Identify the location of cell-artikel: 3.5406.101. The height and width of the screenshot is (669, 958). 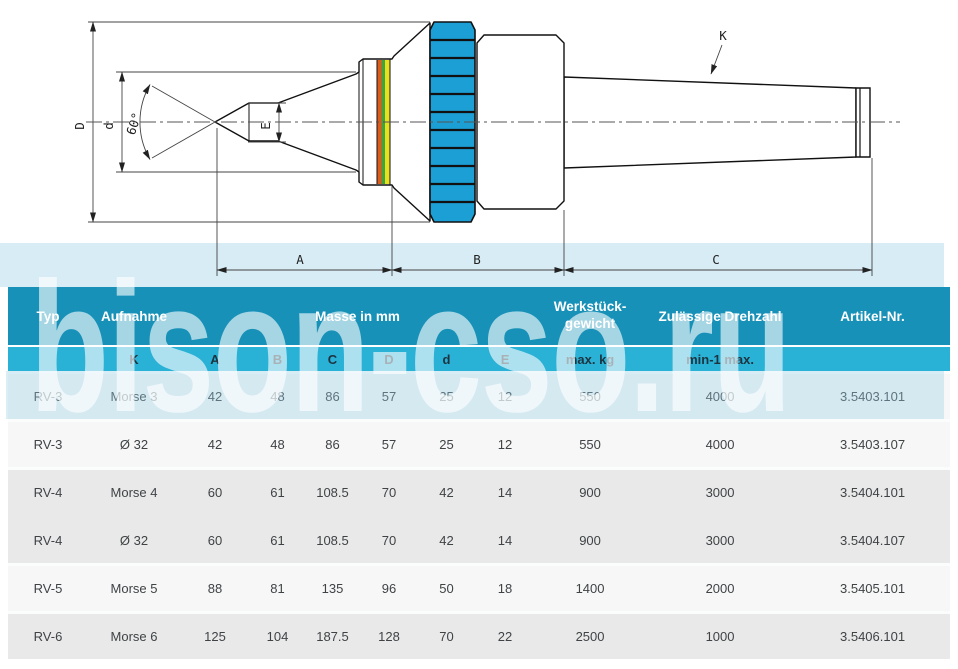
(873, 635).